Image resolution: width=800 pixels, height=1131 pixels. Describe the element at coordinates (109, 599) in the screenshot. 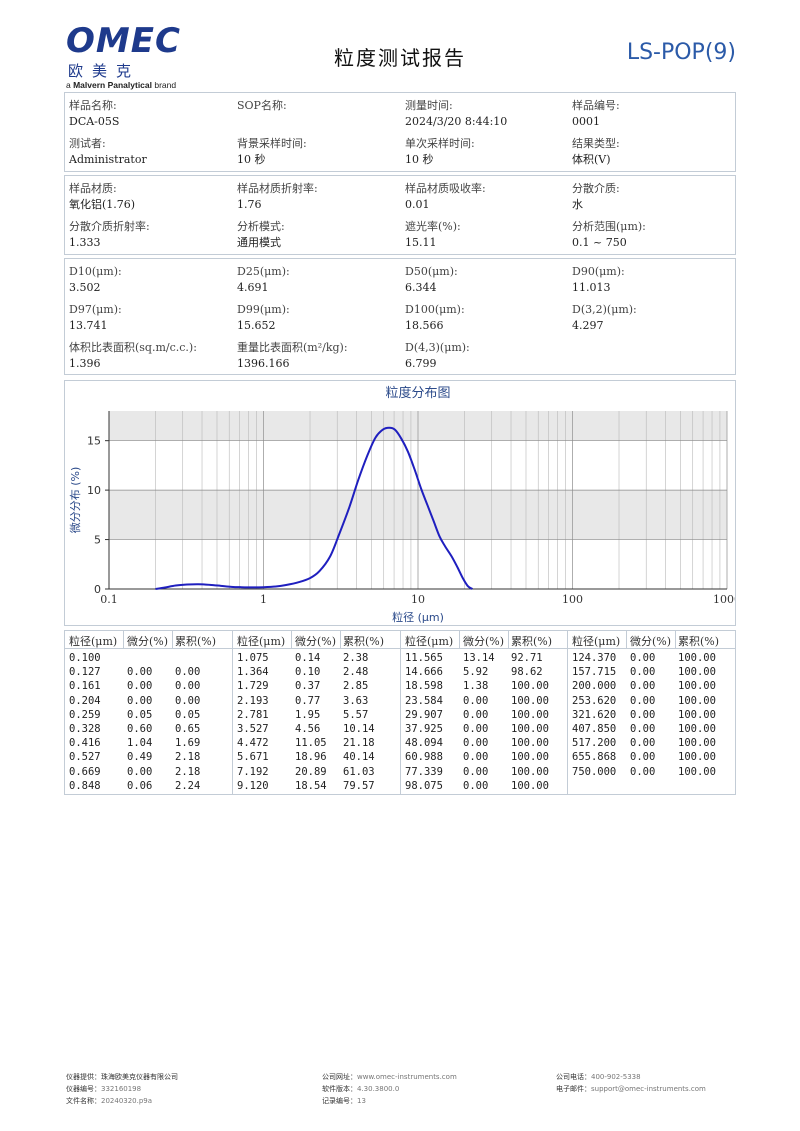

I see `chart-x-tick-label: 0.1` at that location.